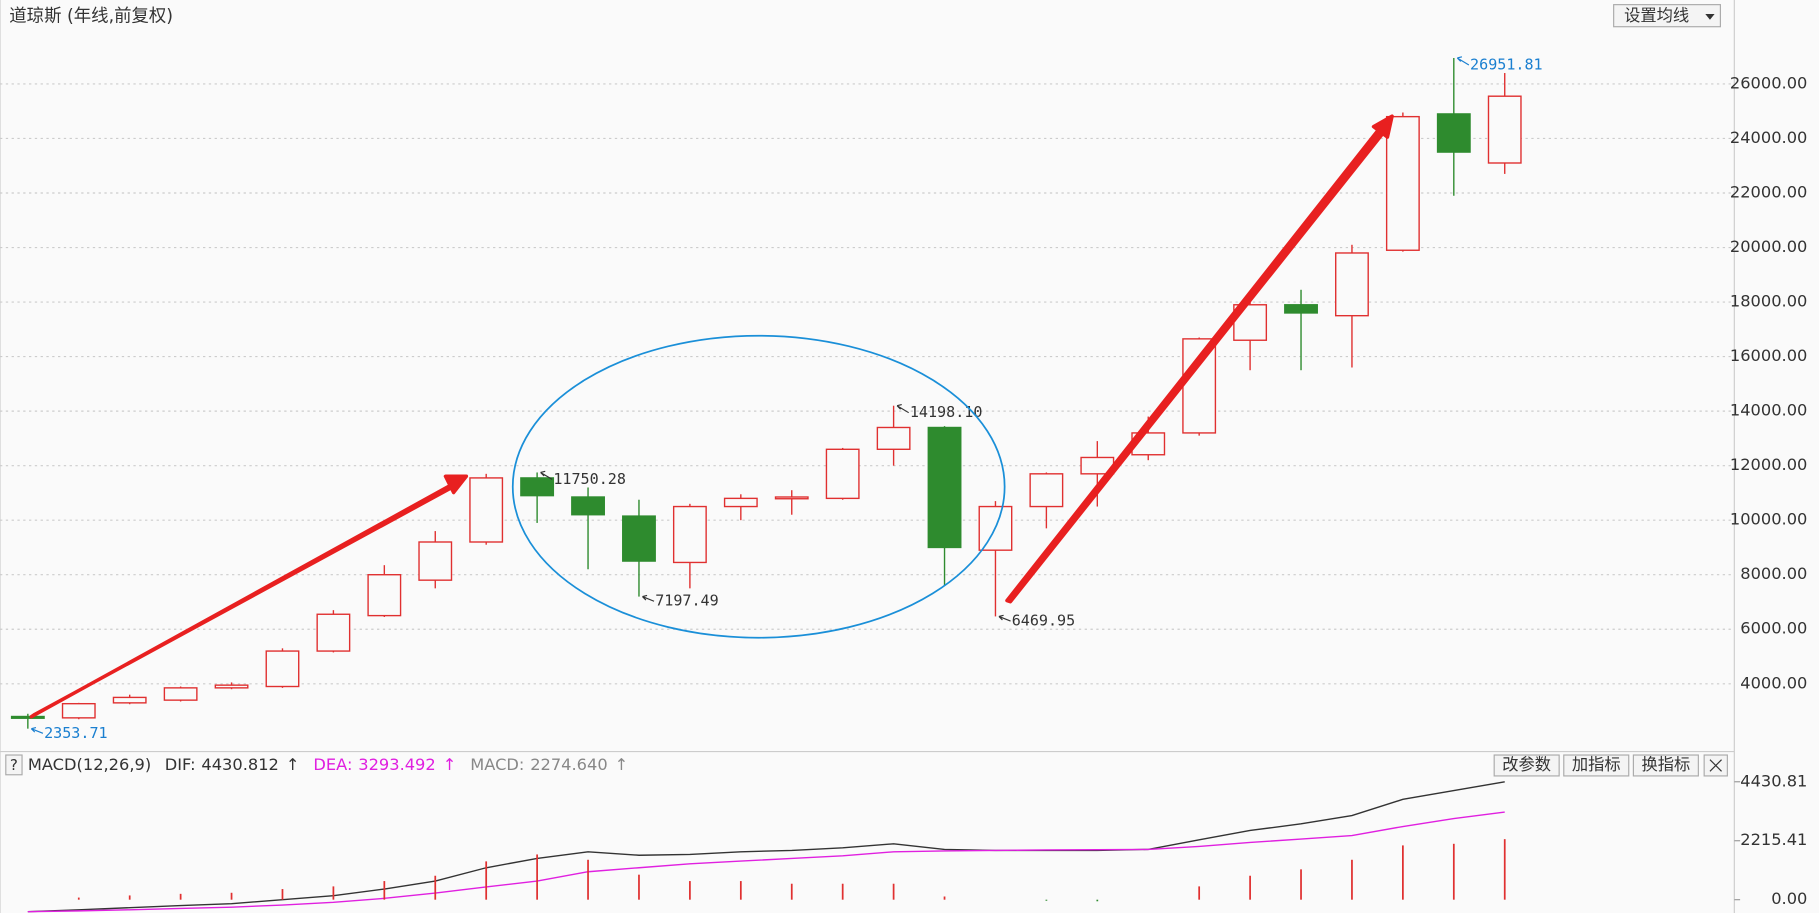  Describe the element at coordinates (332, 764) in the screenshot. I see `legend-name: DEA:` at that location.